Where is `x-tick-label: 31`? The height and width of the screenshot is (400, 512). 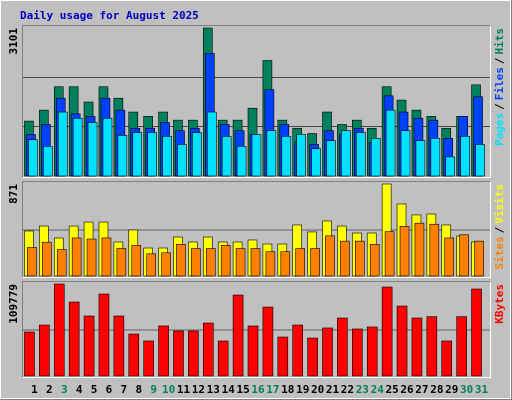
x-tick-label: 31 is located at coordinates (482, 389).